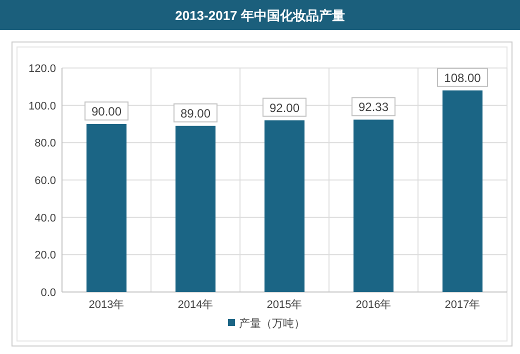 Image resolution: width=520 pixels, height=354 pixels. What do you see at coordinates (463, 77) in the screenshot?
I see `data-label: 108.00` at bounding box center [463, 77].